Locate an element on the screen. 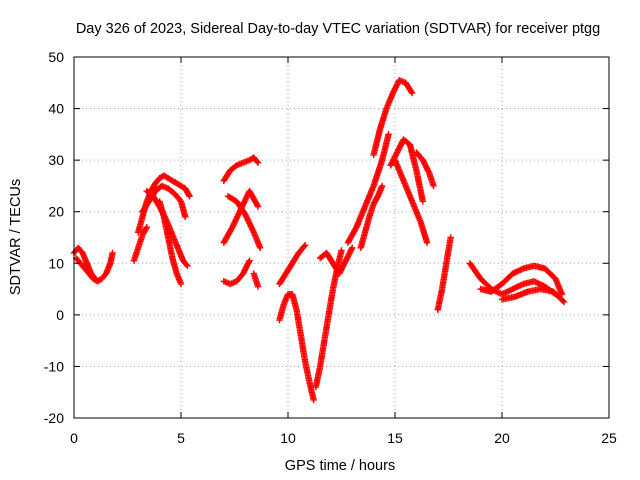 Image resolution: width=640 pixels, height=480 pixels. y-tick-label: -10 is located at coordinates (54, 366).